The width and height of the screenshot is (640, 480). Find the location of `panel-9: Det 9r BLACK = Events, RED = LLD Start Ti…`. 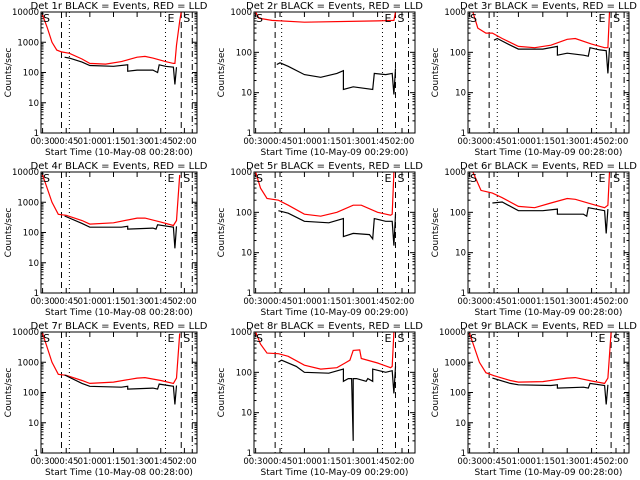

panel-9: Det 9r BLACK = Events, RED = LLD Start Ti… is located at coordinates (534, 399).